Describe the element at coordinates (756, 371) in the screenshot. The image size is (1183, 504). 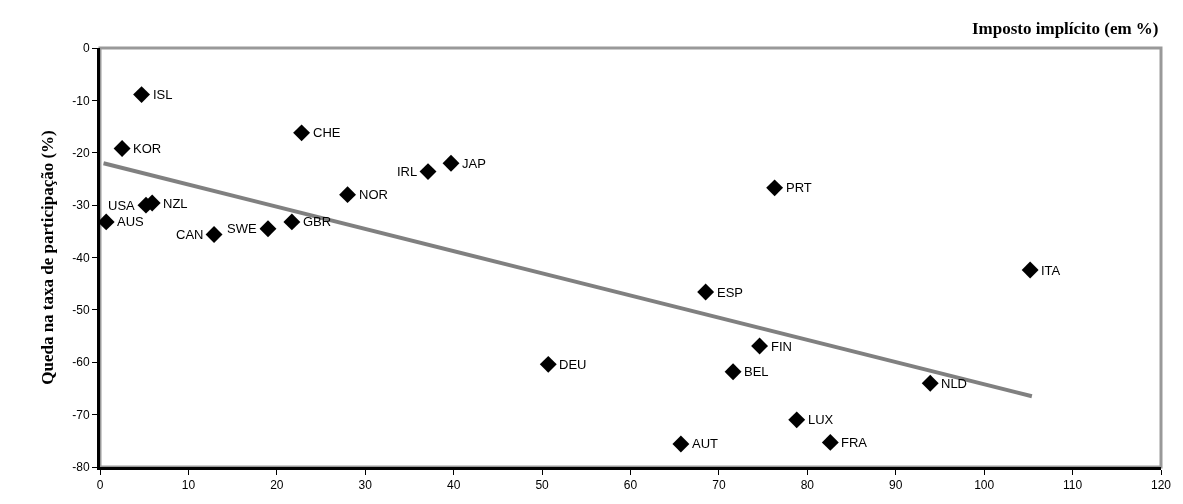
I see `annotation: BEL` at that location.